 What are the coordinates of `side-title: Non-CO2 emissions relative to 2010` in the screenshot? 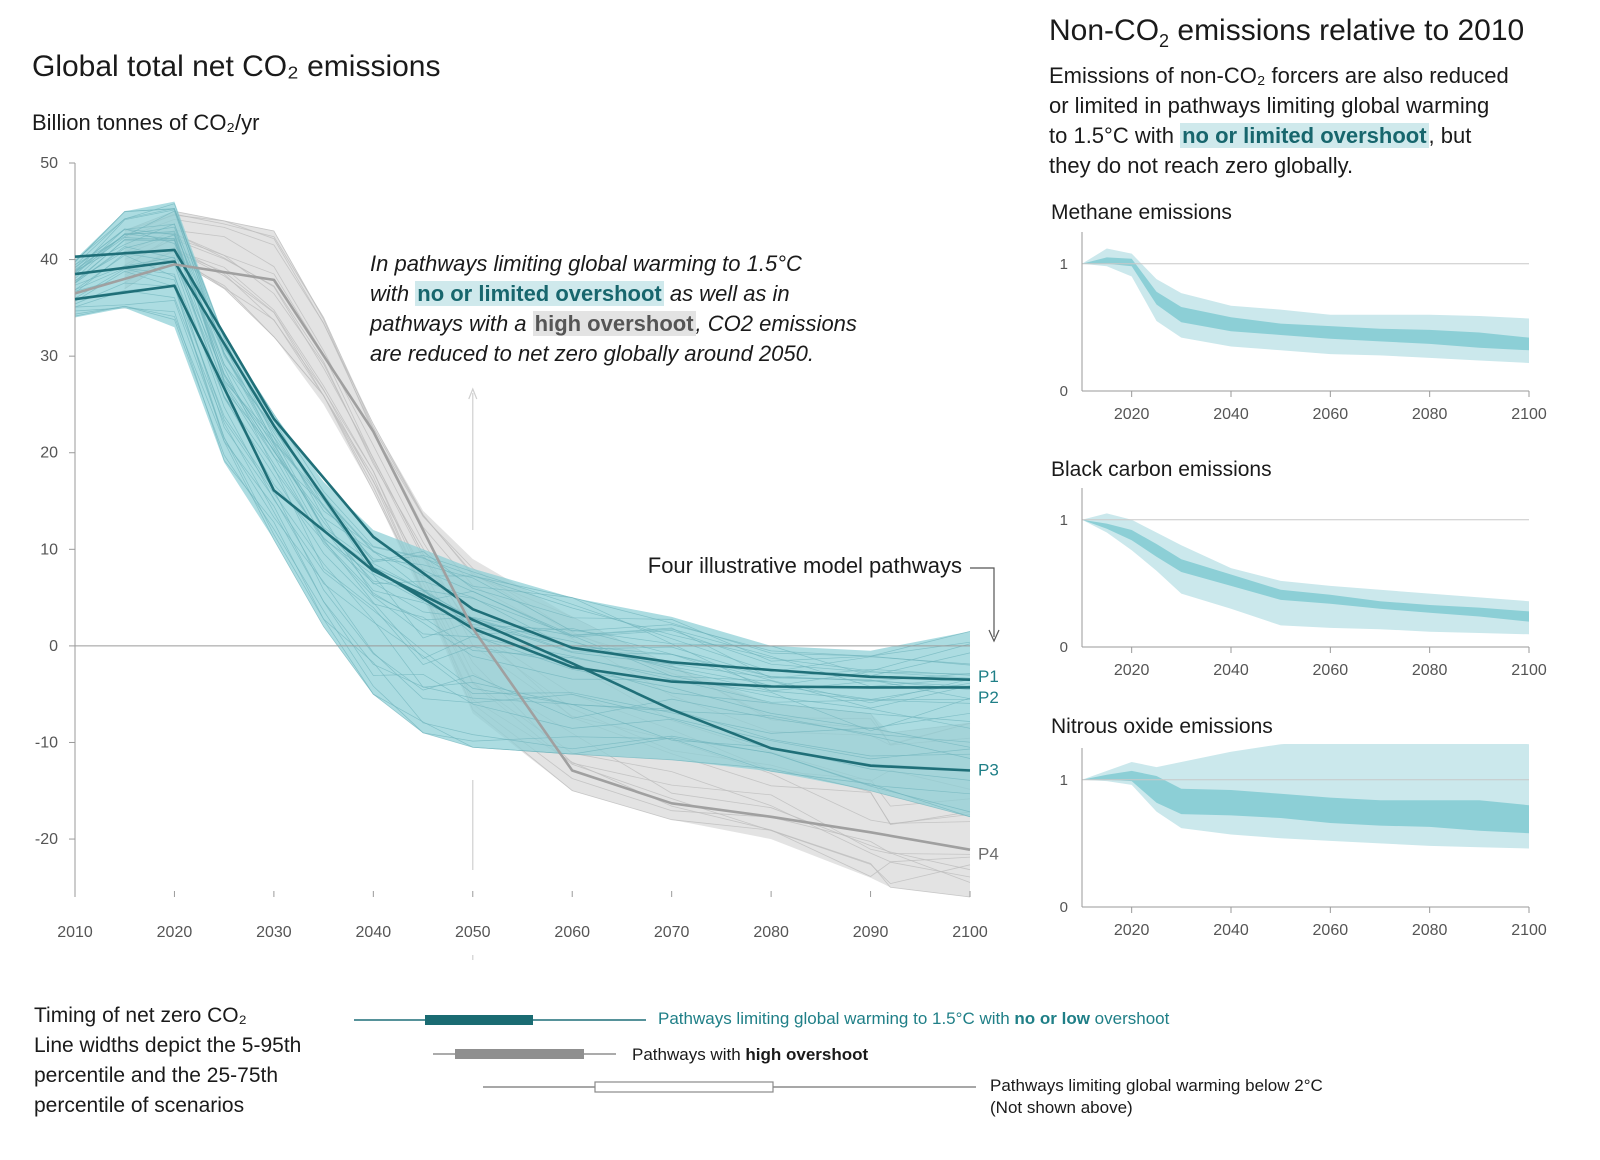 It's located at (1286, 33).